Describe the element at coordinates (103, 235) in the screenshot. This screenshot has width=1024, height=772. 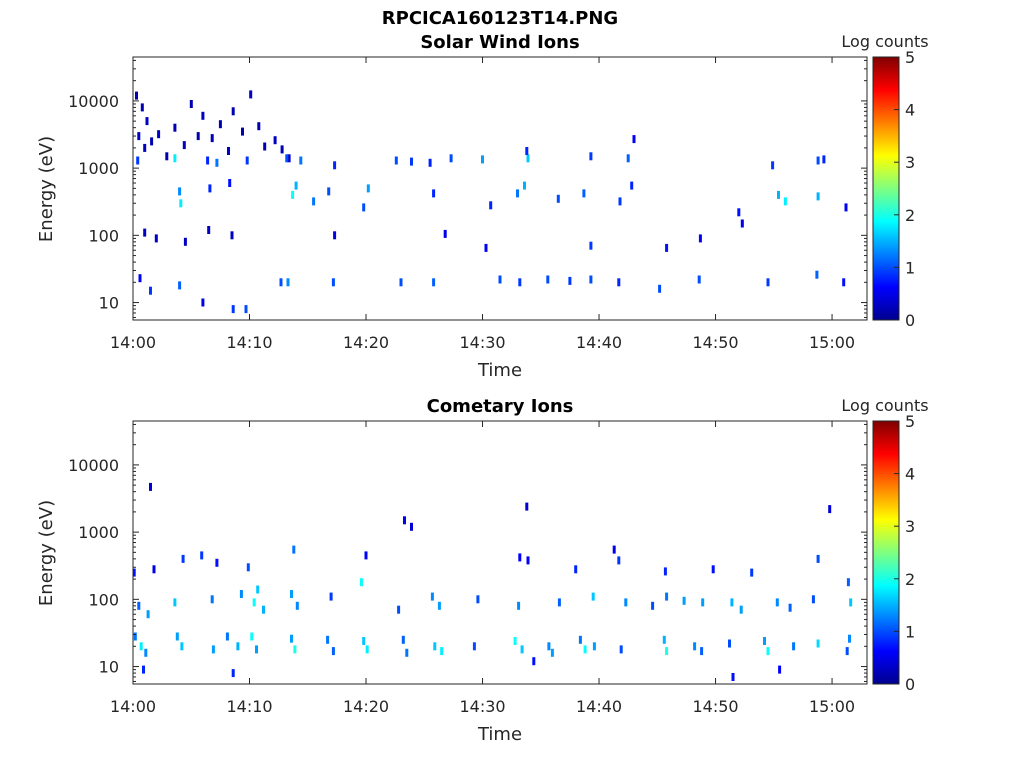
I see `y-tick-label: 100` at that location.